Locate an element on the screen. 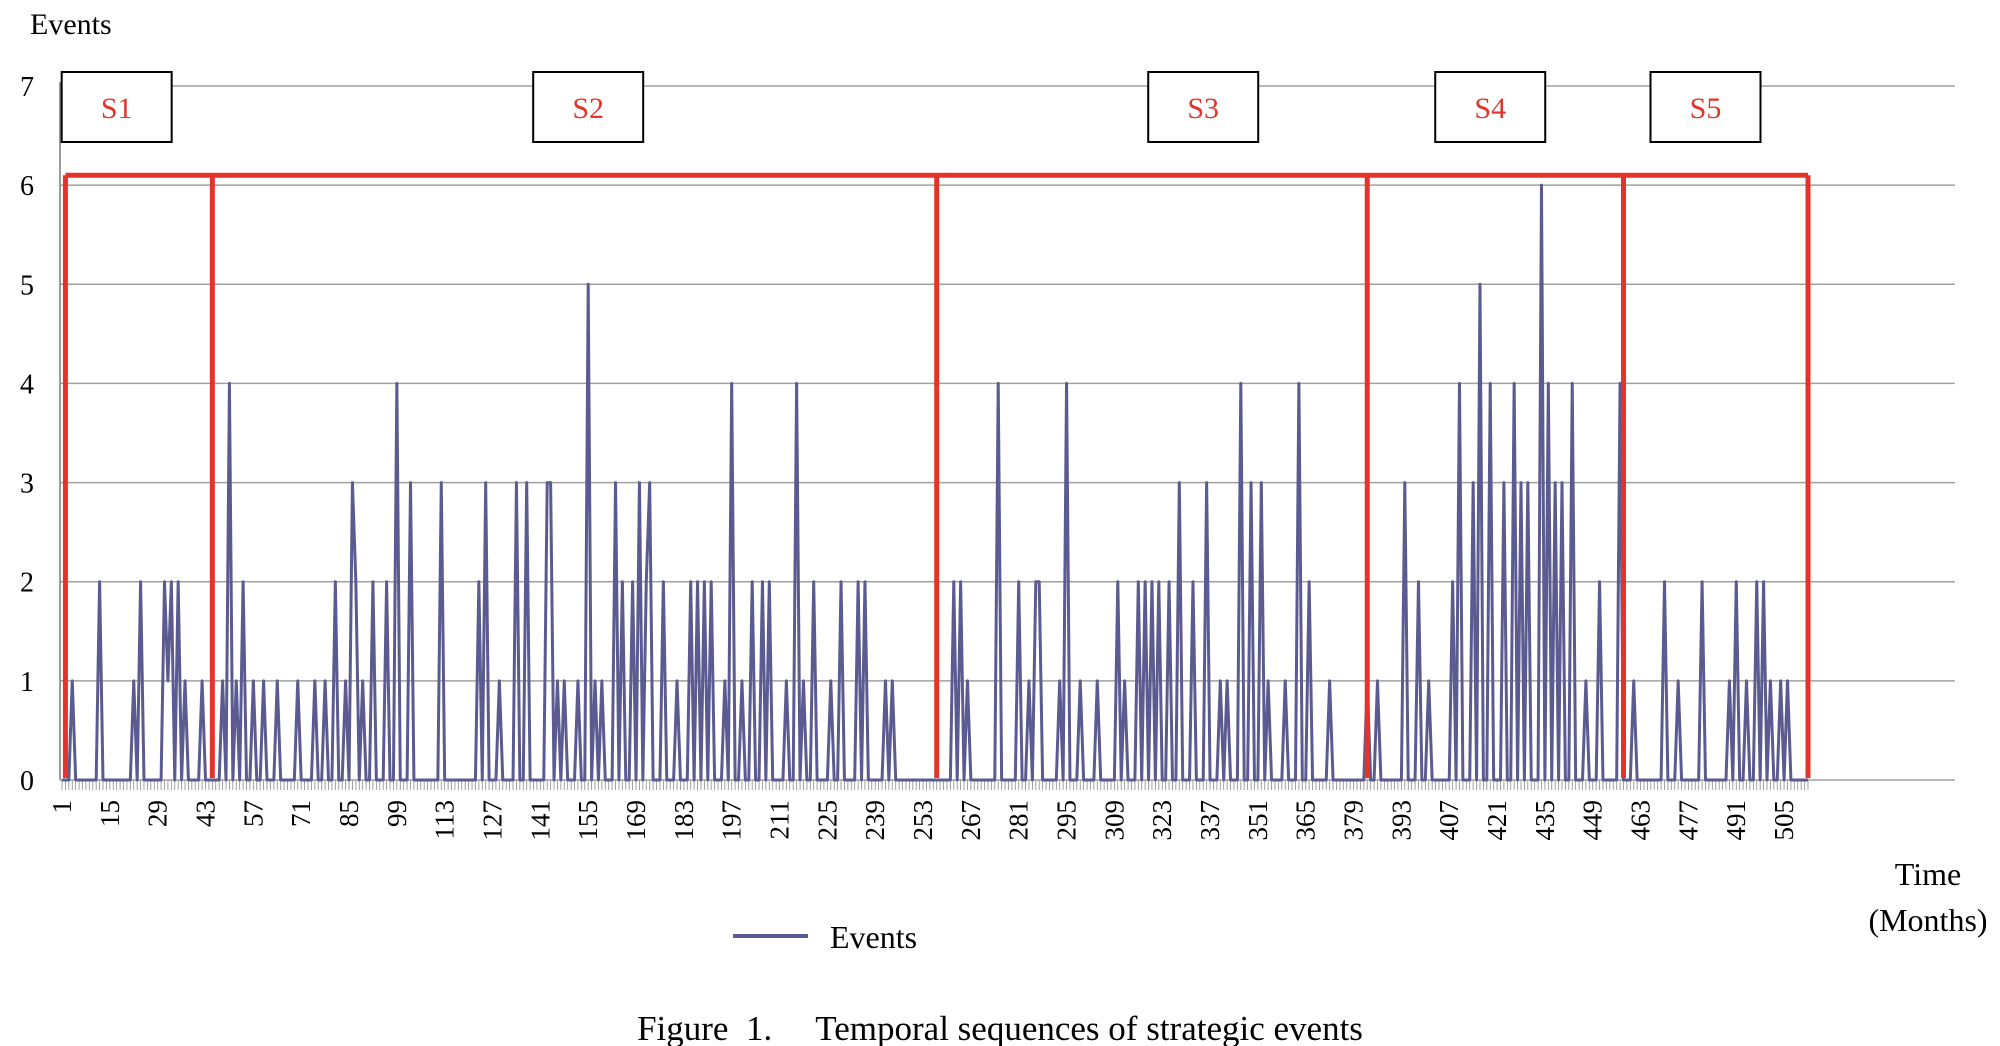 This screenshot has width=2000, height=1046. segment-label-text: S3 is located at coordinates (1203, 108).